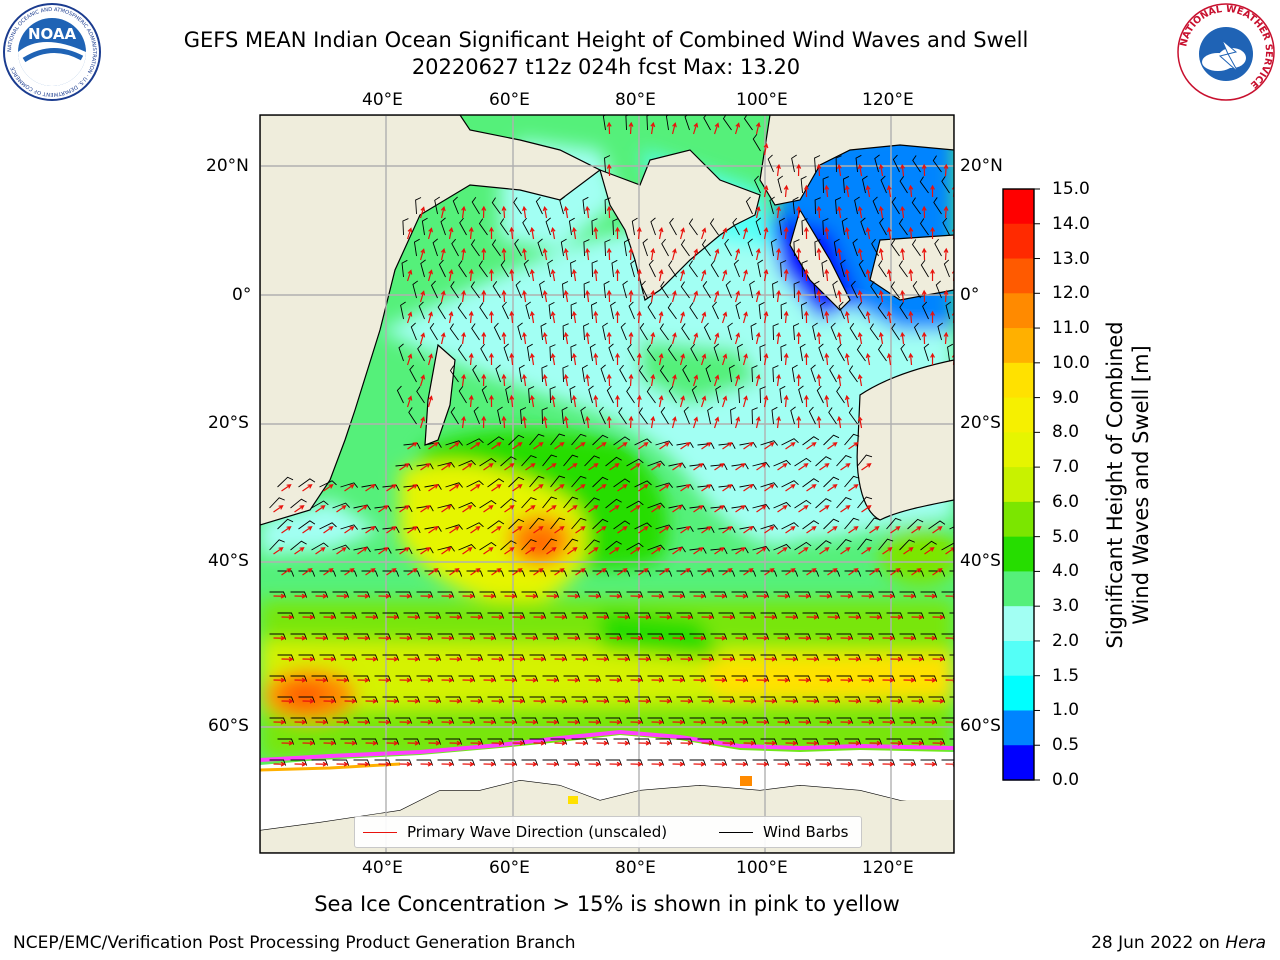 Image resolution: width=1280 pixels, height=960 pixels. I want to click on legend-item-wind-barbs: Wind Barbs, so click(783, 832).